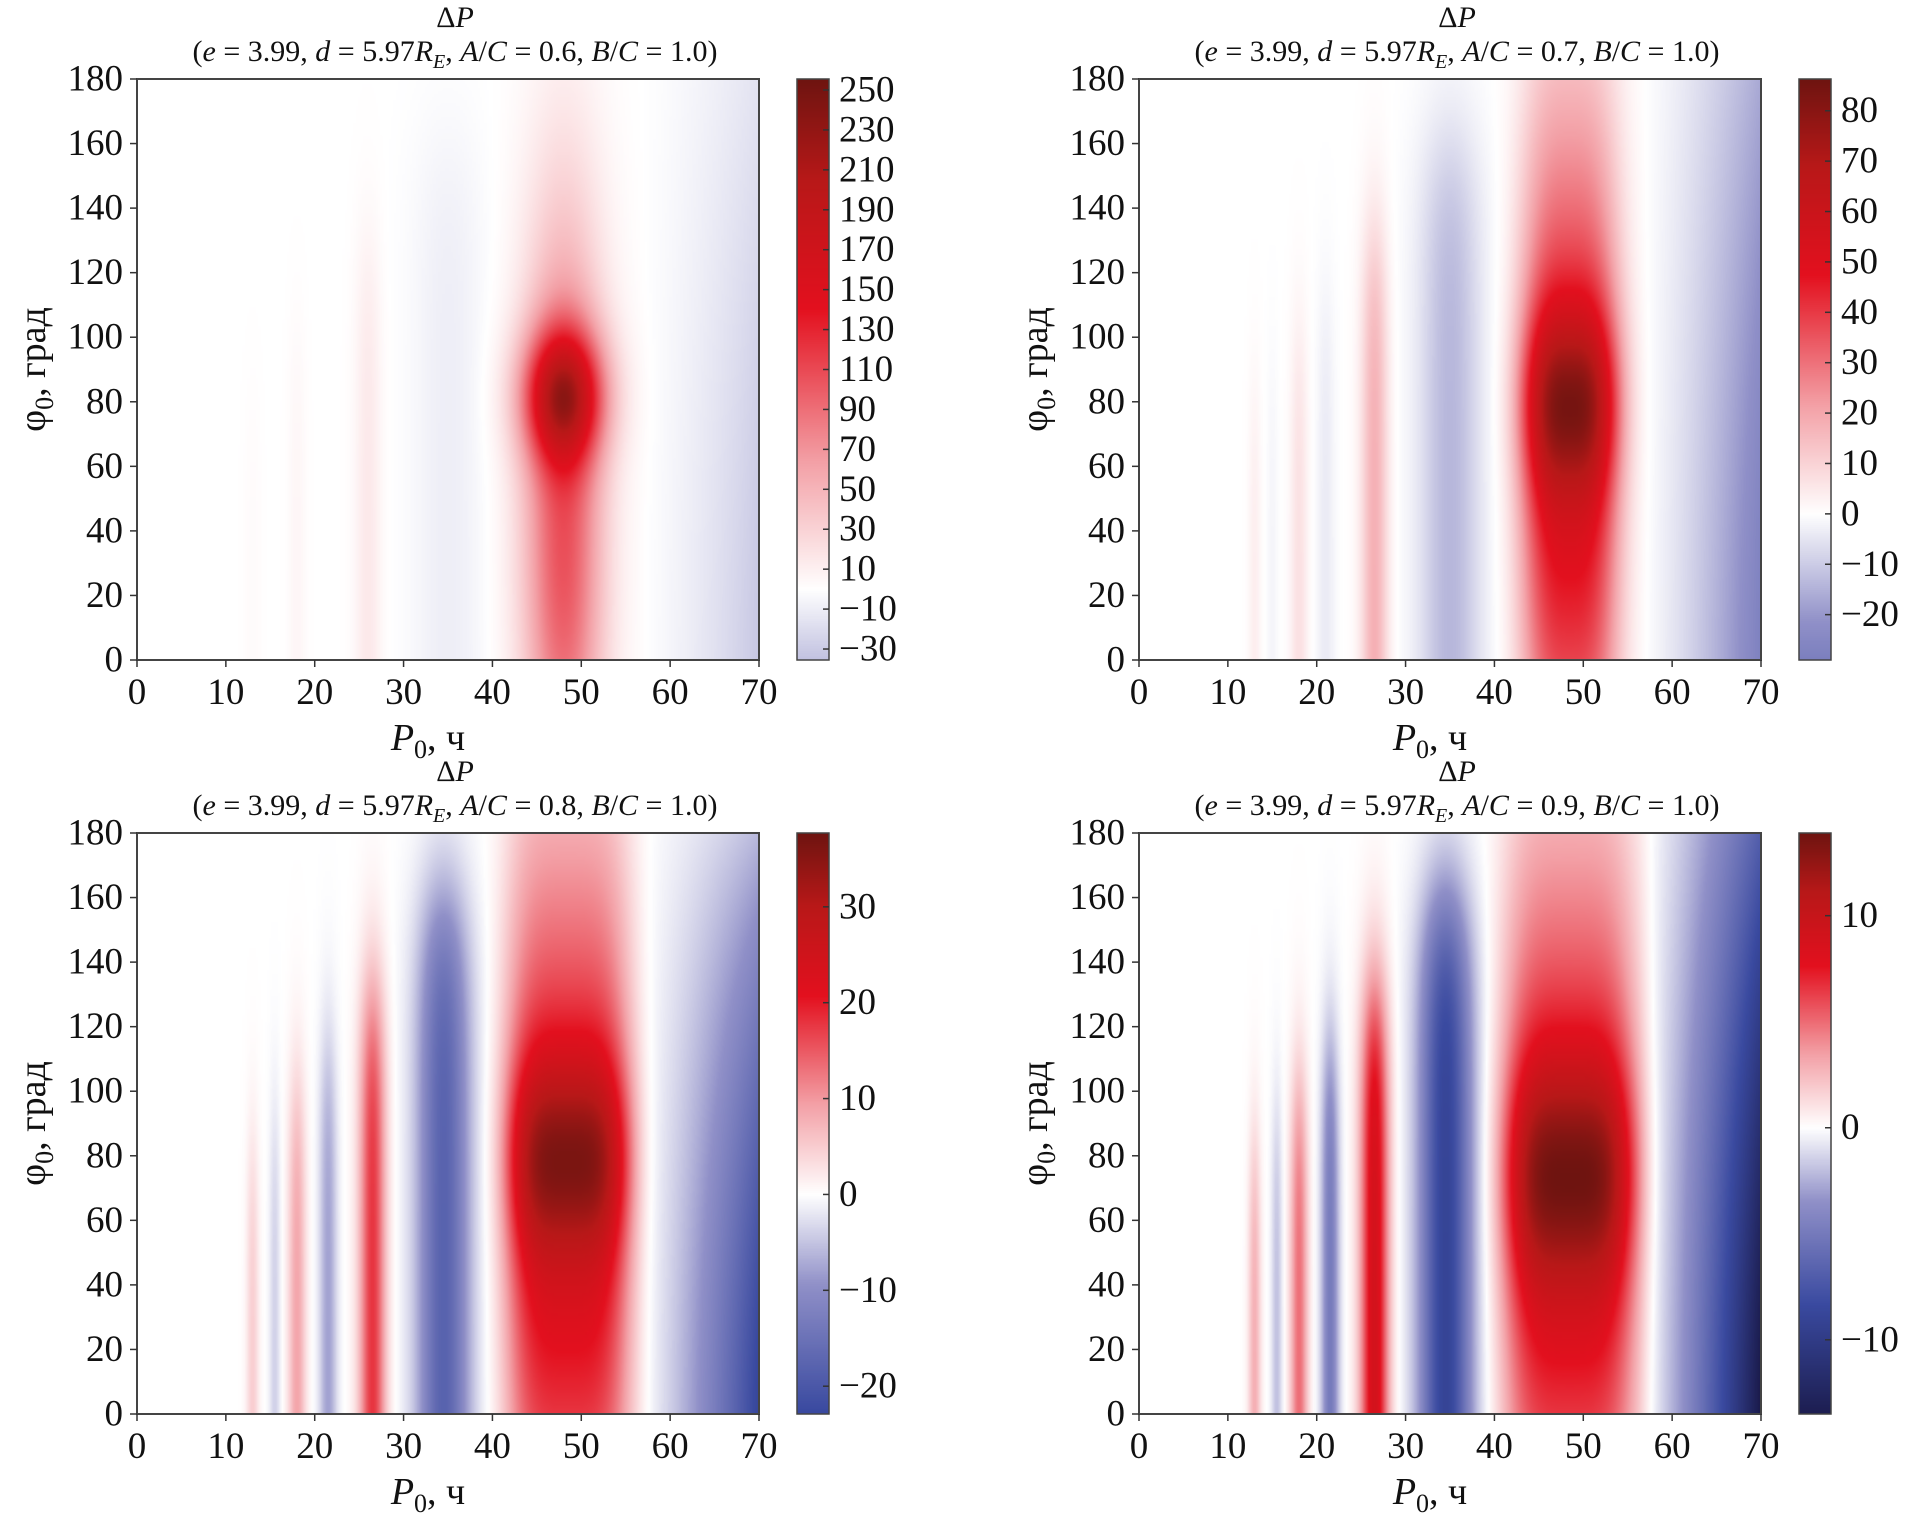 This screenshot has height=1513, width=1916. Describe the element at coordinates (868, 649) in the screenshot. I see `colorbar-tick-label: −30` at that location.